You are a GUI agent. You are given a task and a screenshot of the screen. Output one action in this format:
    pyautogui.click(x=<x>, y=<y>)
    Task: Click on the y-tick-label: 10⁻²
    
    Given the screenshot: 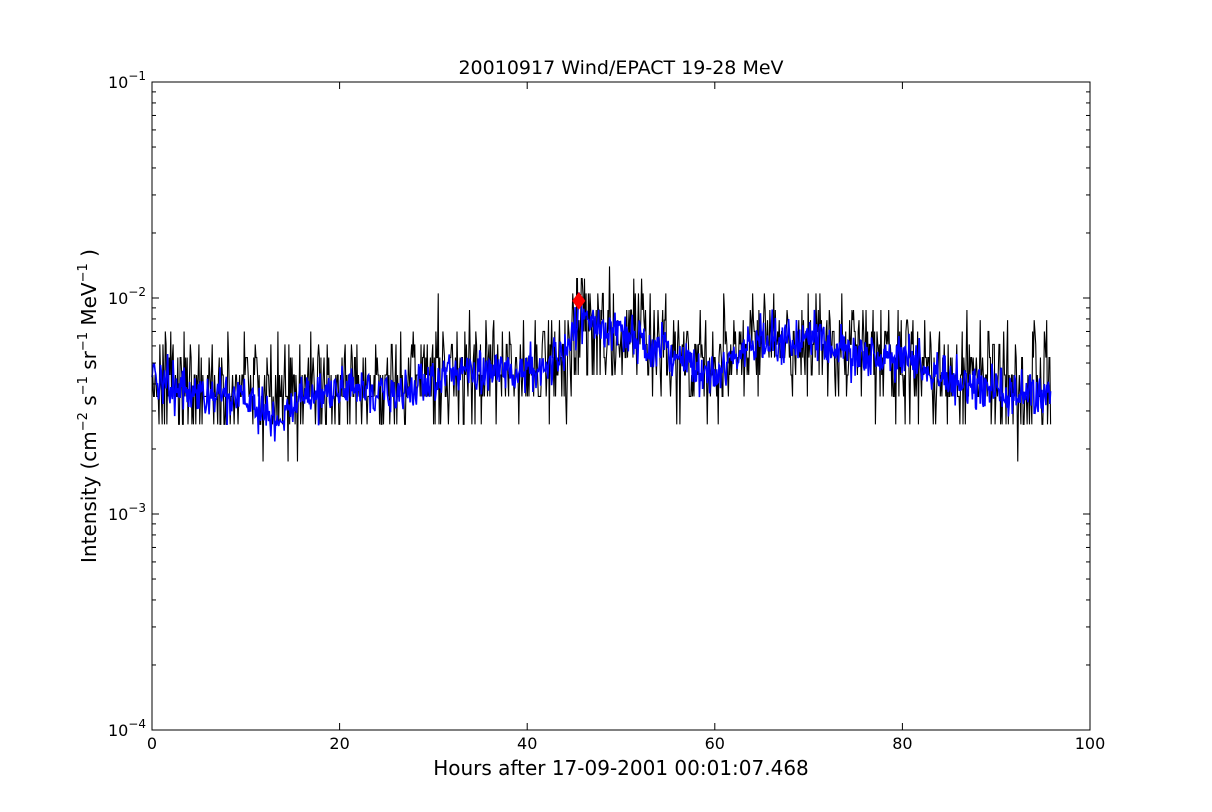 What is the action you would take?
    pyautogui.click(x=127, y=296)
    